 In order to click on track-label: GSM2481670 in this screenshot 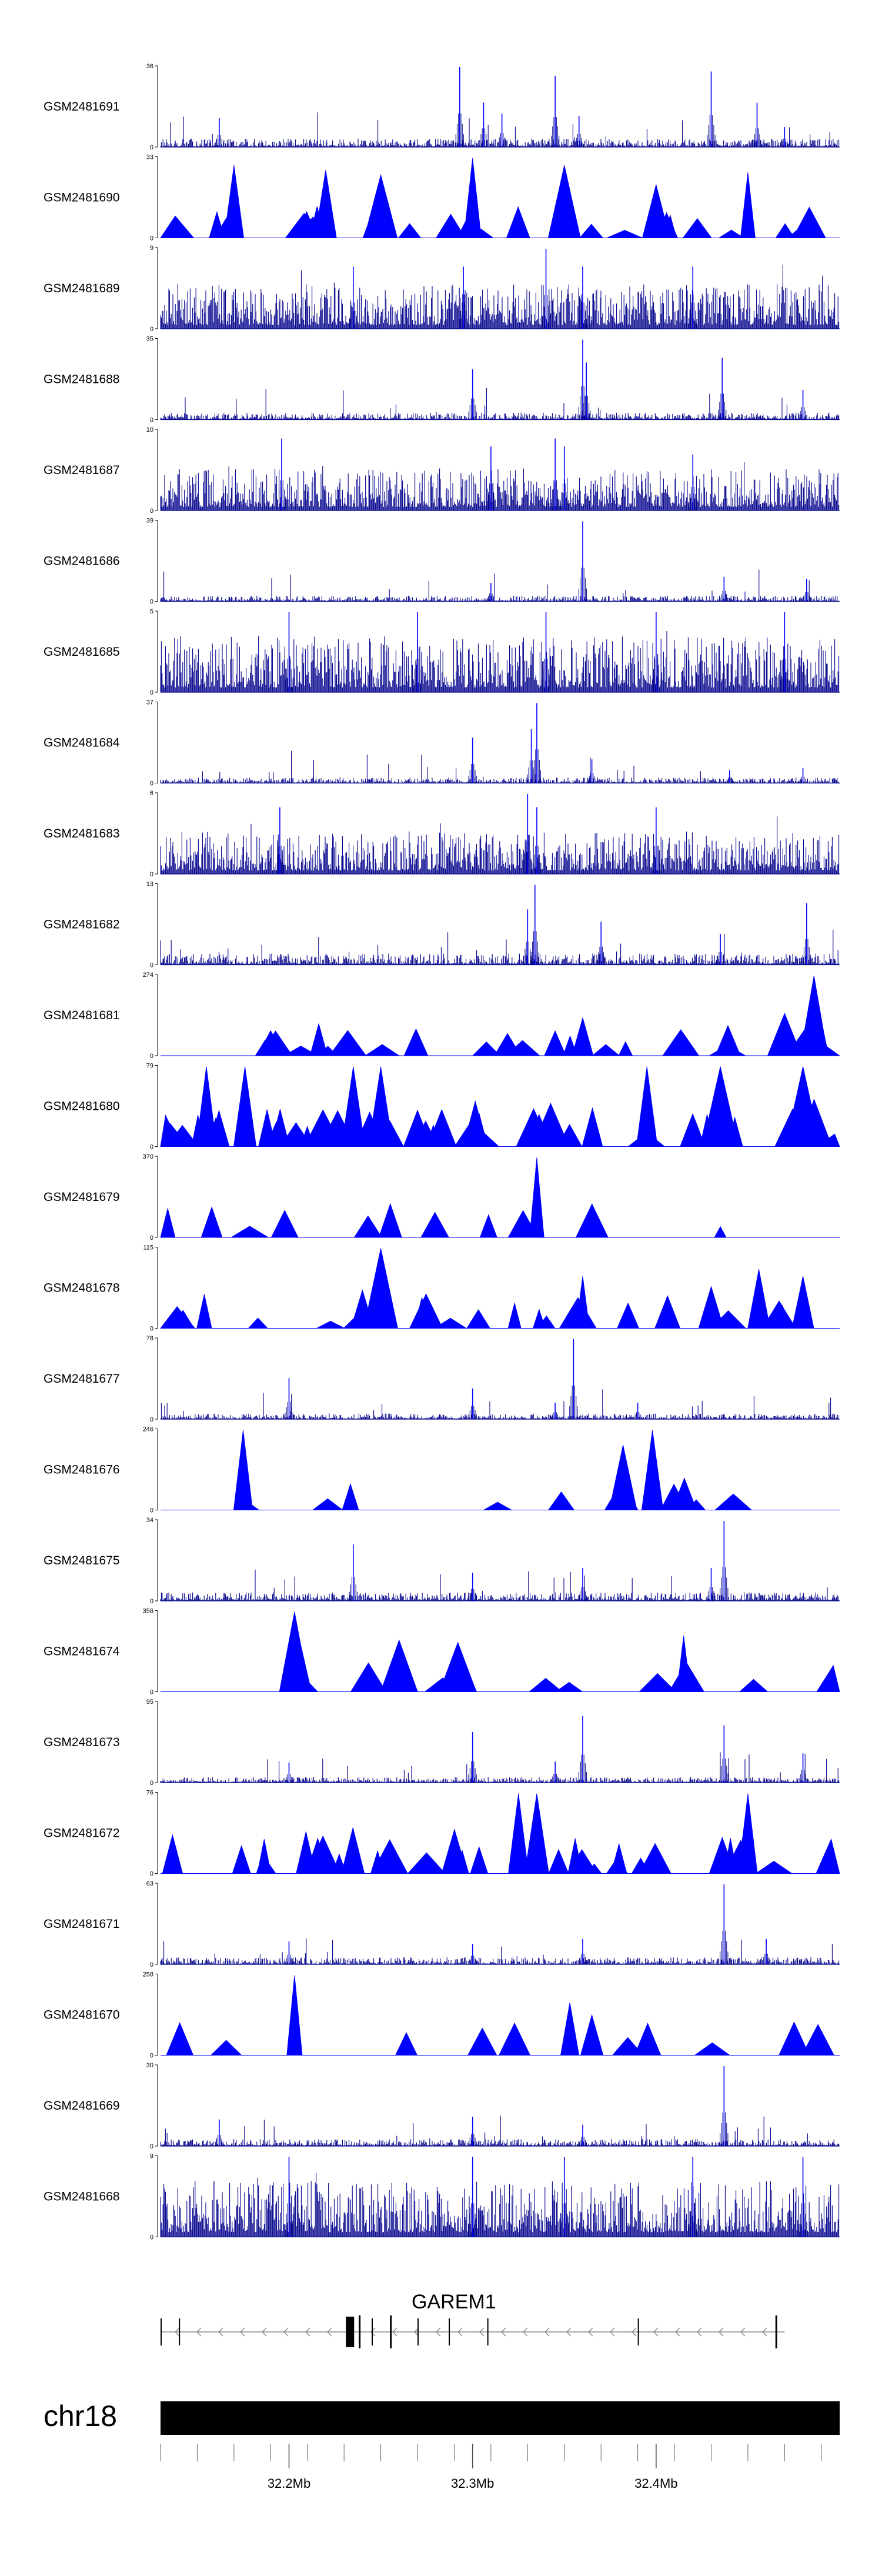, I will do `click(82, 2015)`.